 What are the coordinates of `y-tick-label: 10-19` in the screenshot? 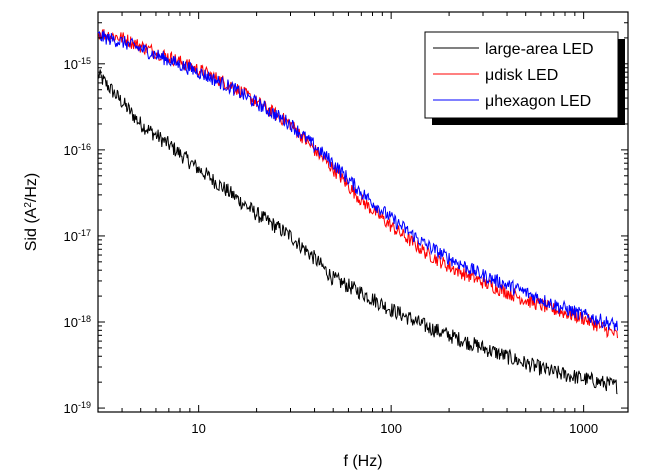 It's located at (77, 408).